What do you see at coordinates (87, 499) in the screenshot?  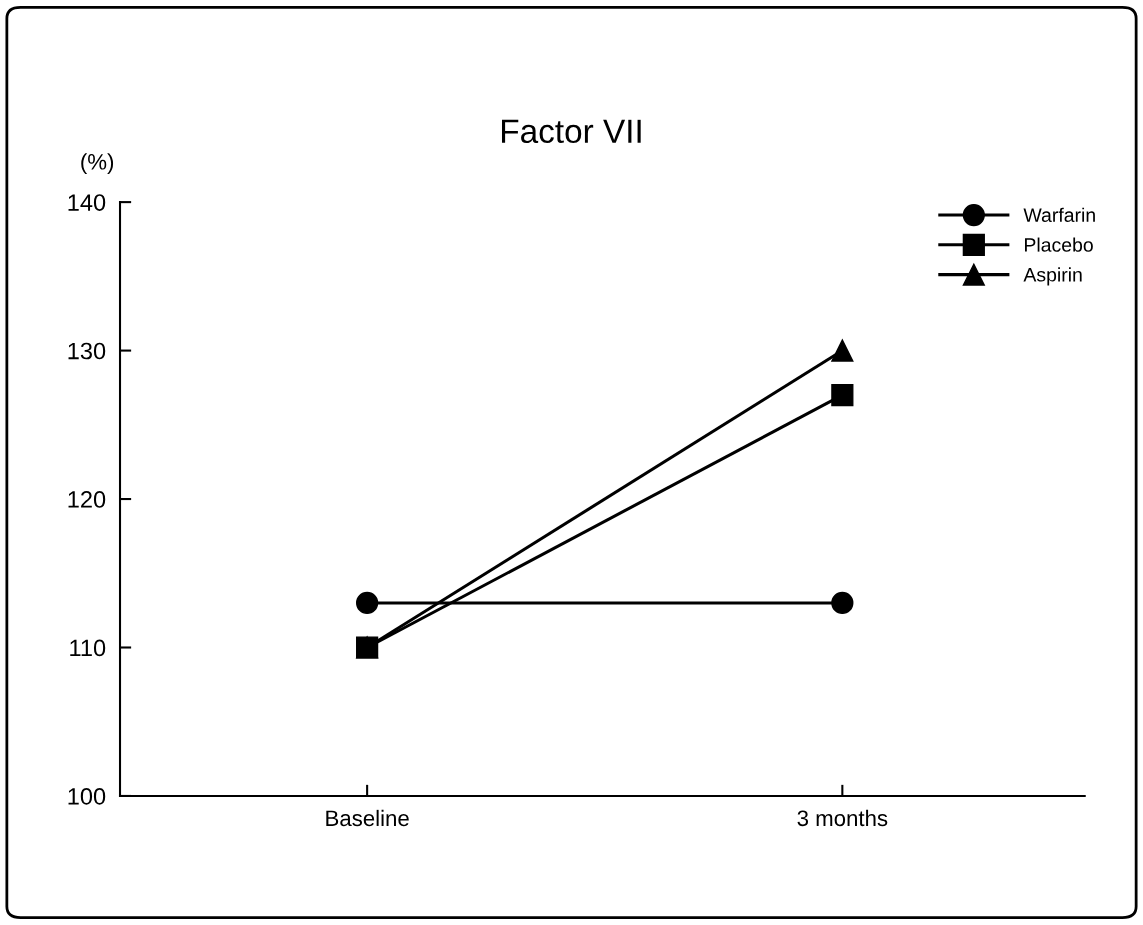 I see `y-tick-label: 120` at bounding box center [87, 499].